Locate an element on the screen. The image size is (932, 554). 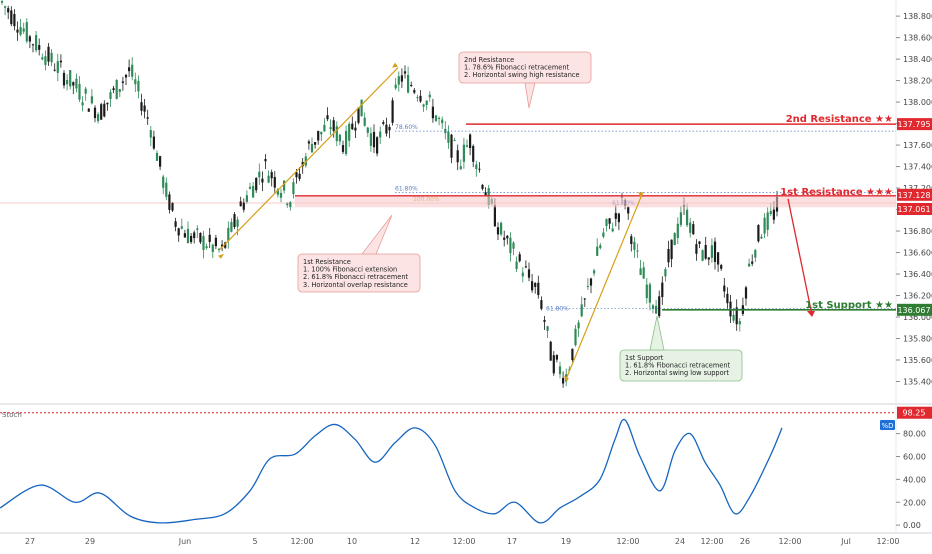
price-tick-label: 136.000 is located at coordinates (917, 317).